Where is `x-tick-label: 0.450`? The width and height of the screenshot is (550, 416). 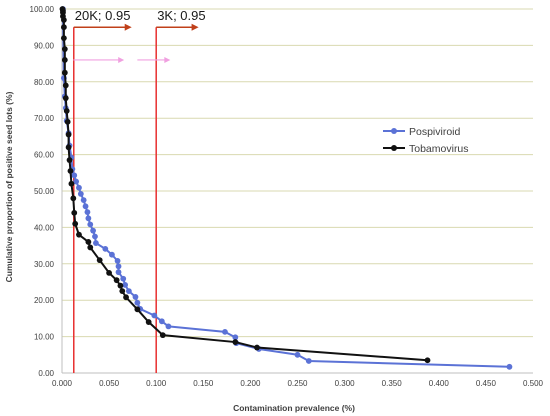
x-tick-label: 0.450 is located at coordinates (486, 383).